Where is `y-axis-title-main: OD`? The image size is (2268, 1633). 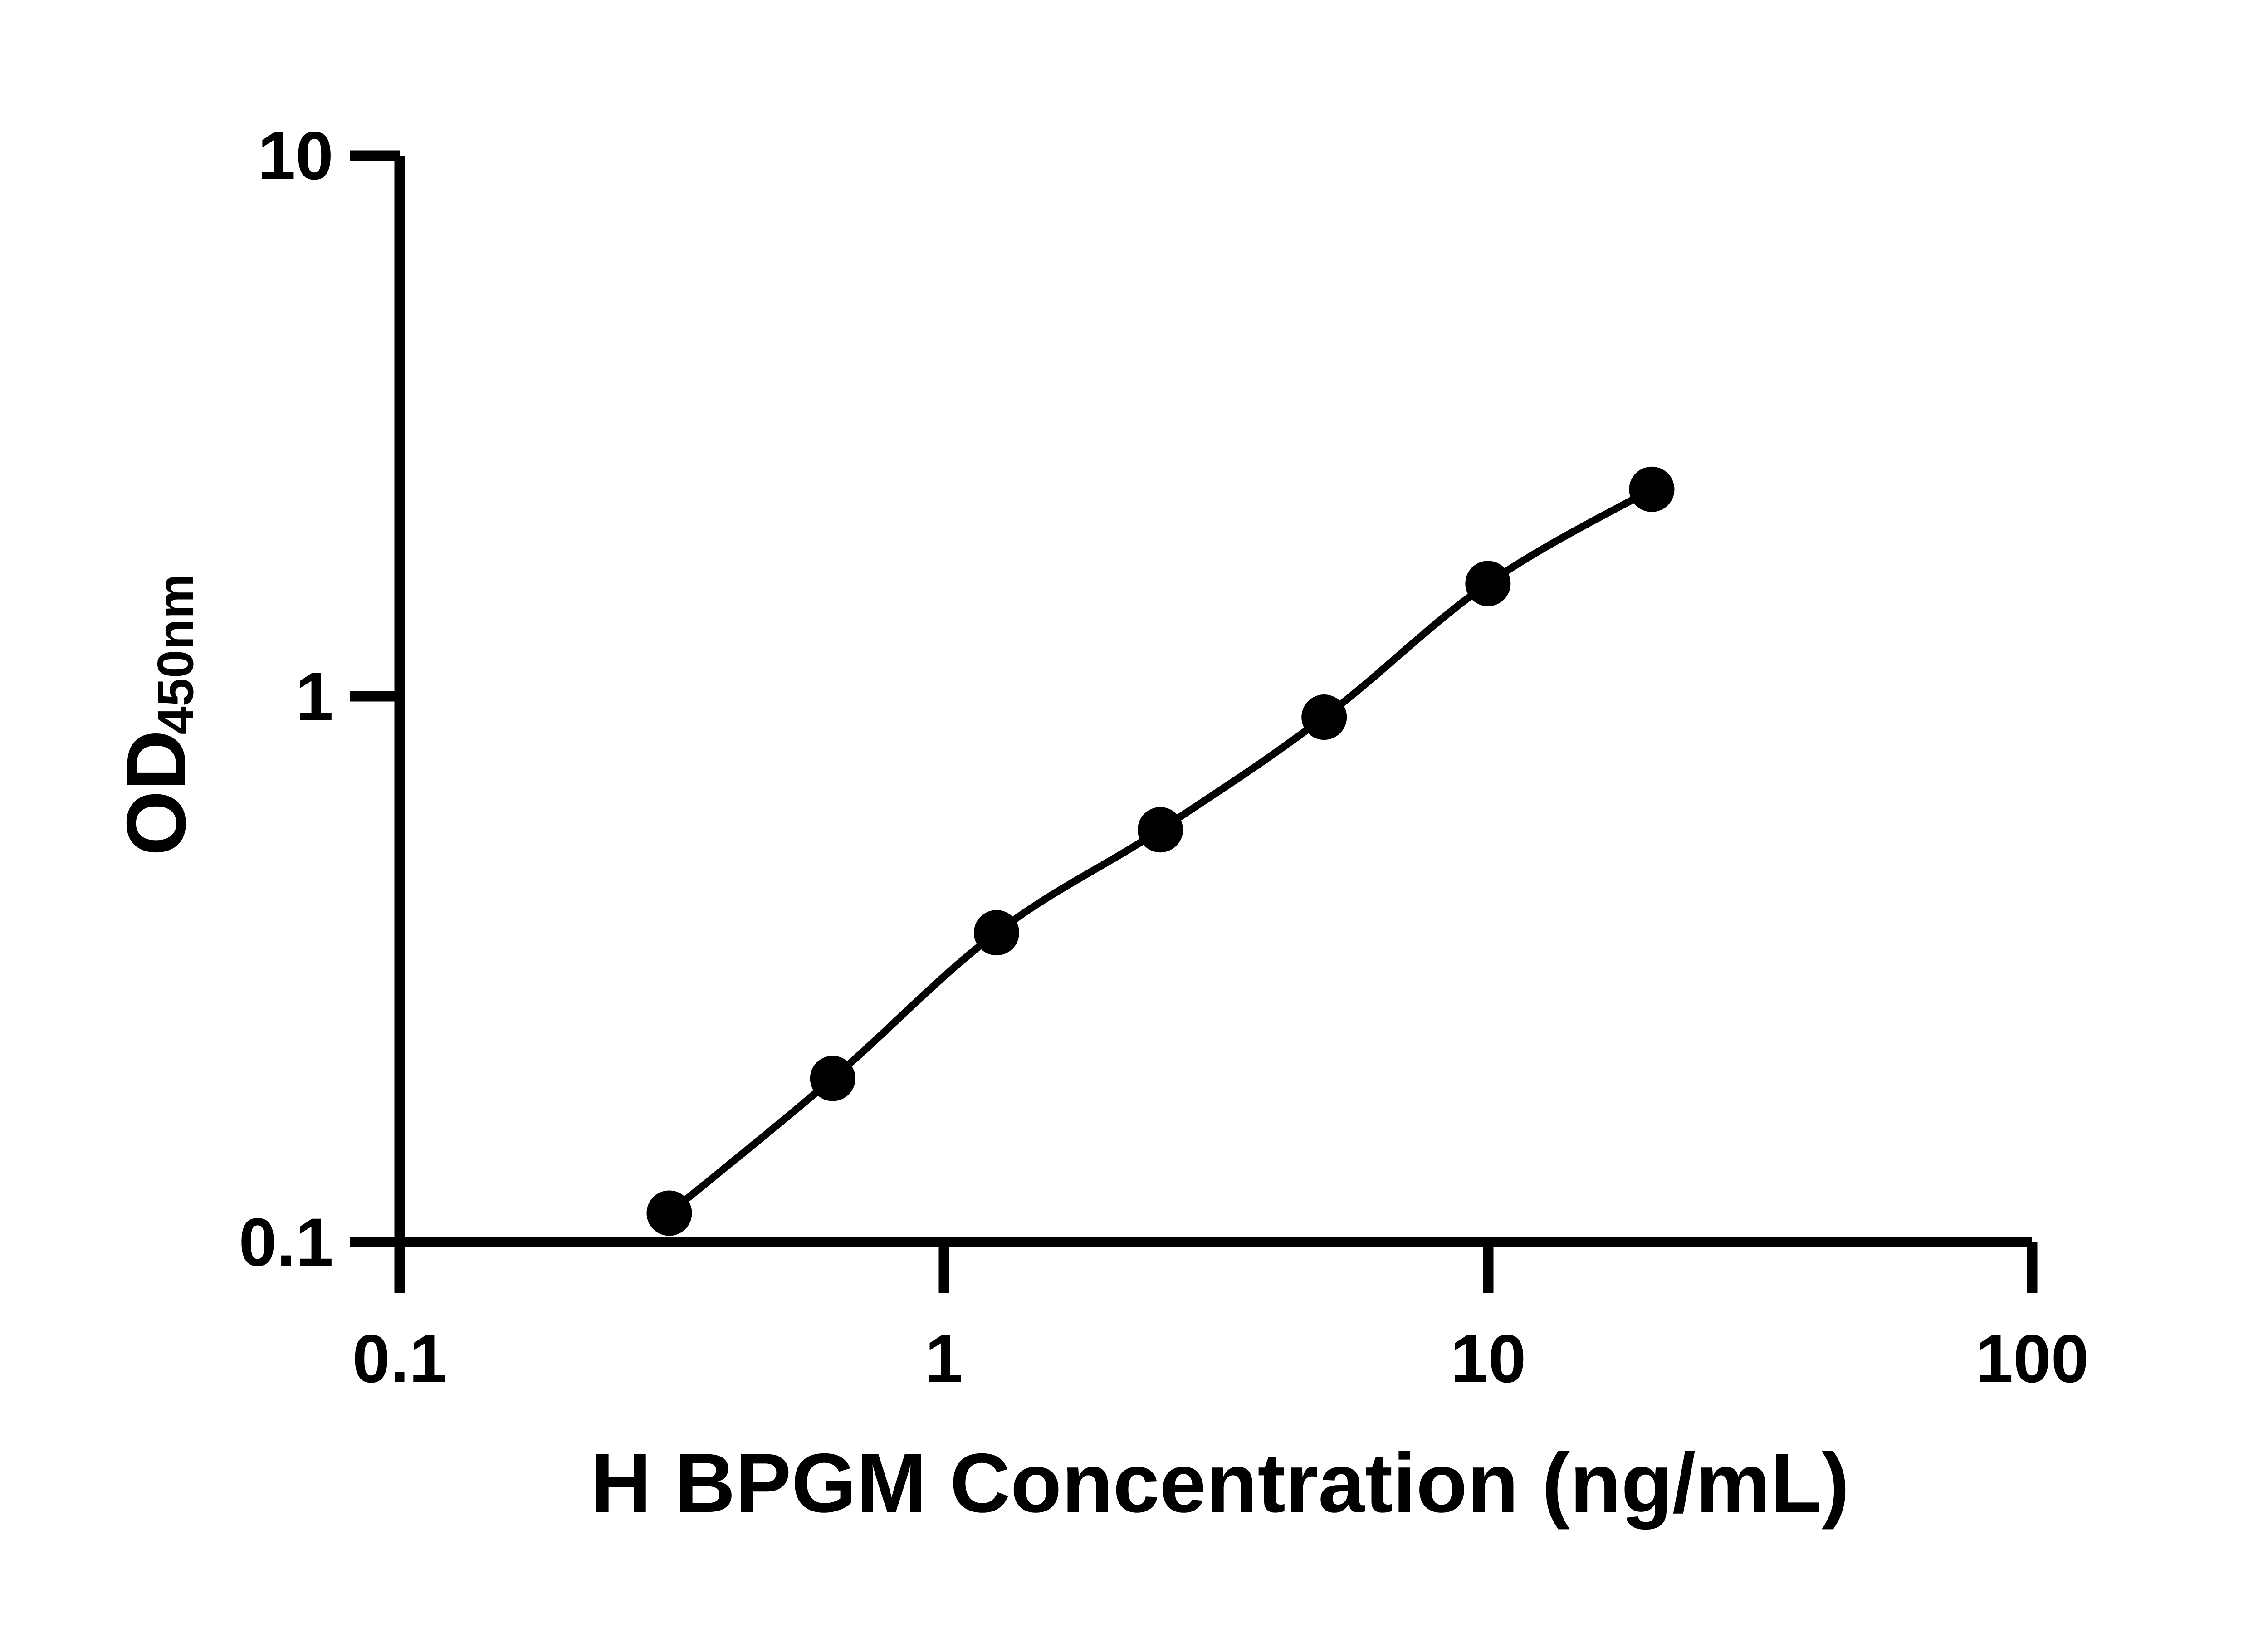 y-axis-title-main: OD is located at coordinates (157, 793).